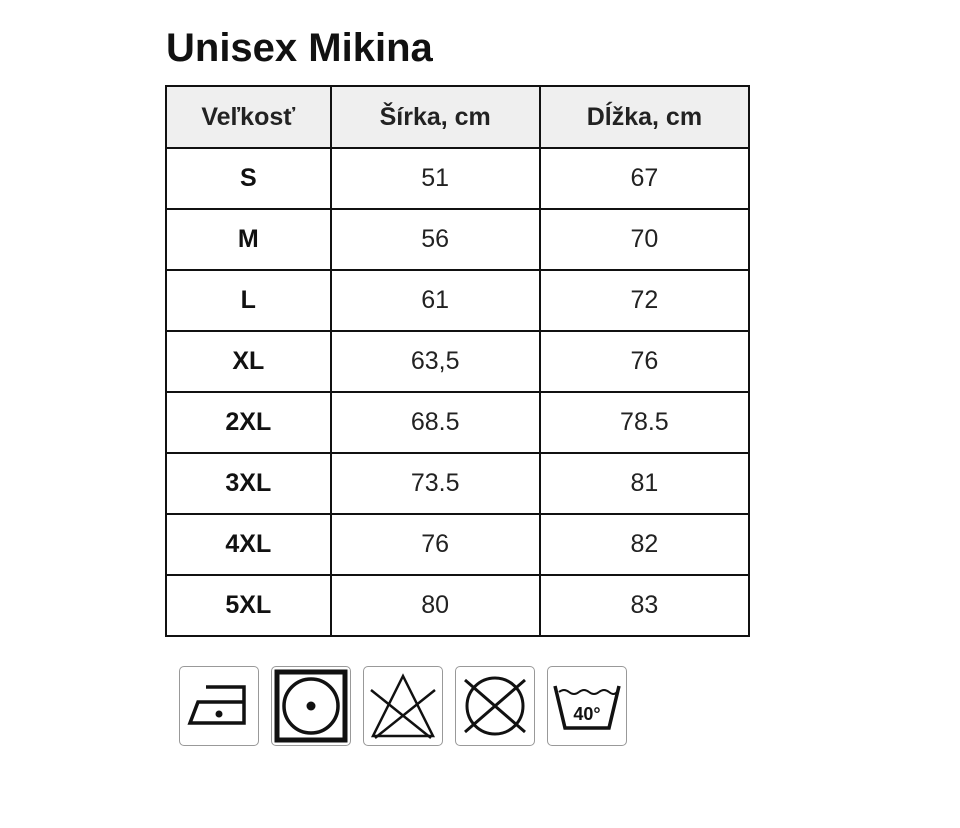  I want to click on table-row: XL 63,5 76, so click(458, 361).